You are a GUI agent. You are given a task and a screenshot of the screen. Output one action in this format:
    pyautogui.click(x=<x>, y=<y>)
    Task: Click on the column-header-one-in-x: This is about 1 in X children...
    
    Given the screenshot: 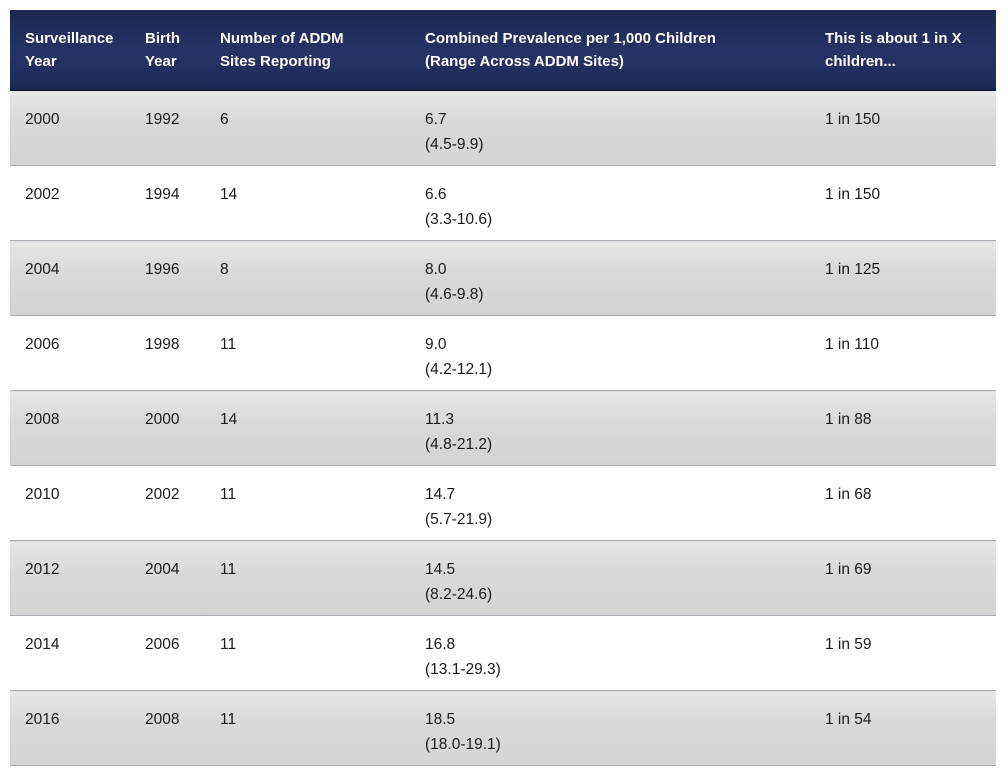 What is the action you would take?
    pyautogui.click(x=903, y=50)
    